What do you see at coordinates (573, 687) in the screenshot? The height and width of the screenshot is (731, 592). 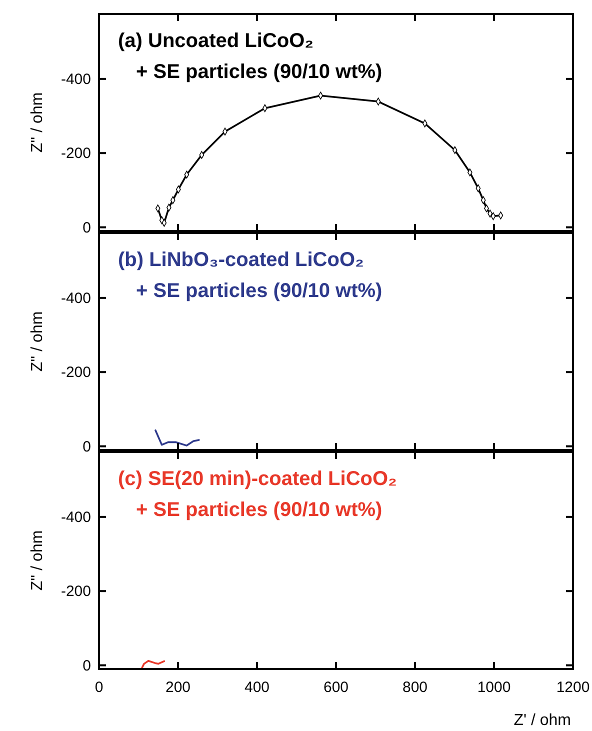 I see `x-tick-label: 1200` at bounding box center [573, 687].